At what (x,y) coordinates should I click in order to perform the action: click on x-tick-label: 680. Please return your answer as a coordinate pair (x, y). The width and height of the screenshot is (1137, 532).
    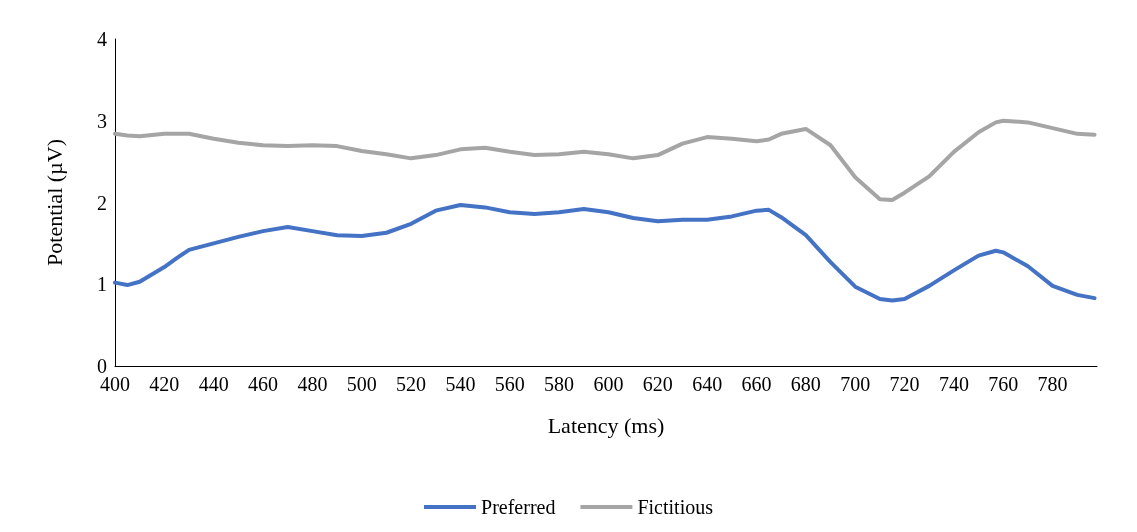
    Looking at the image, I should click on (805, 384).